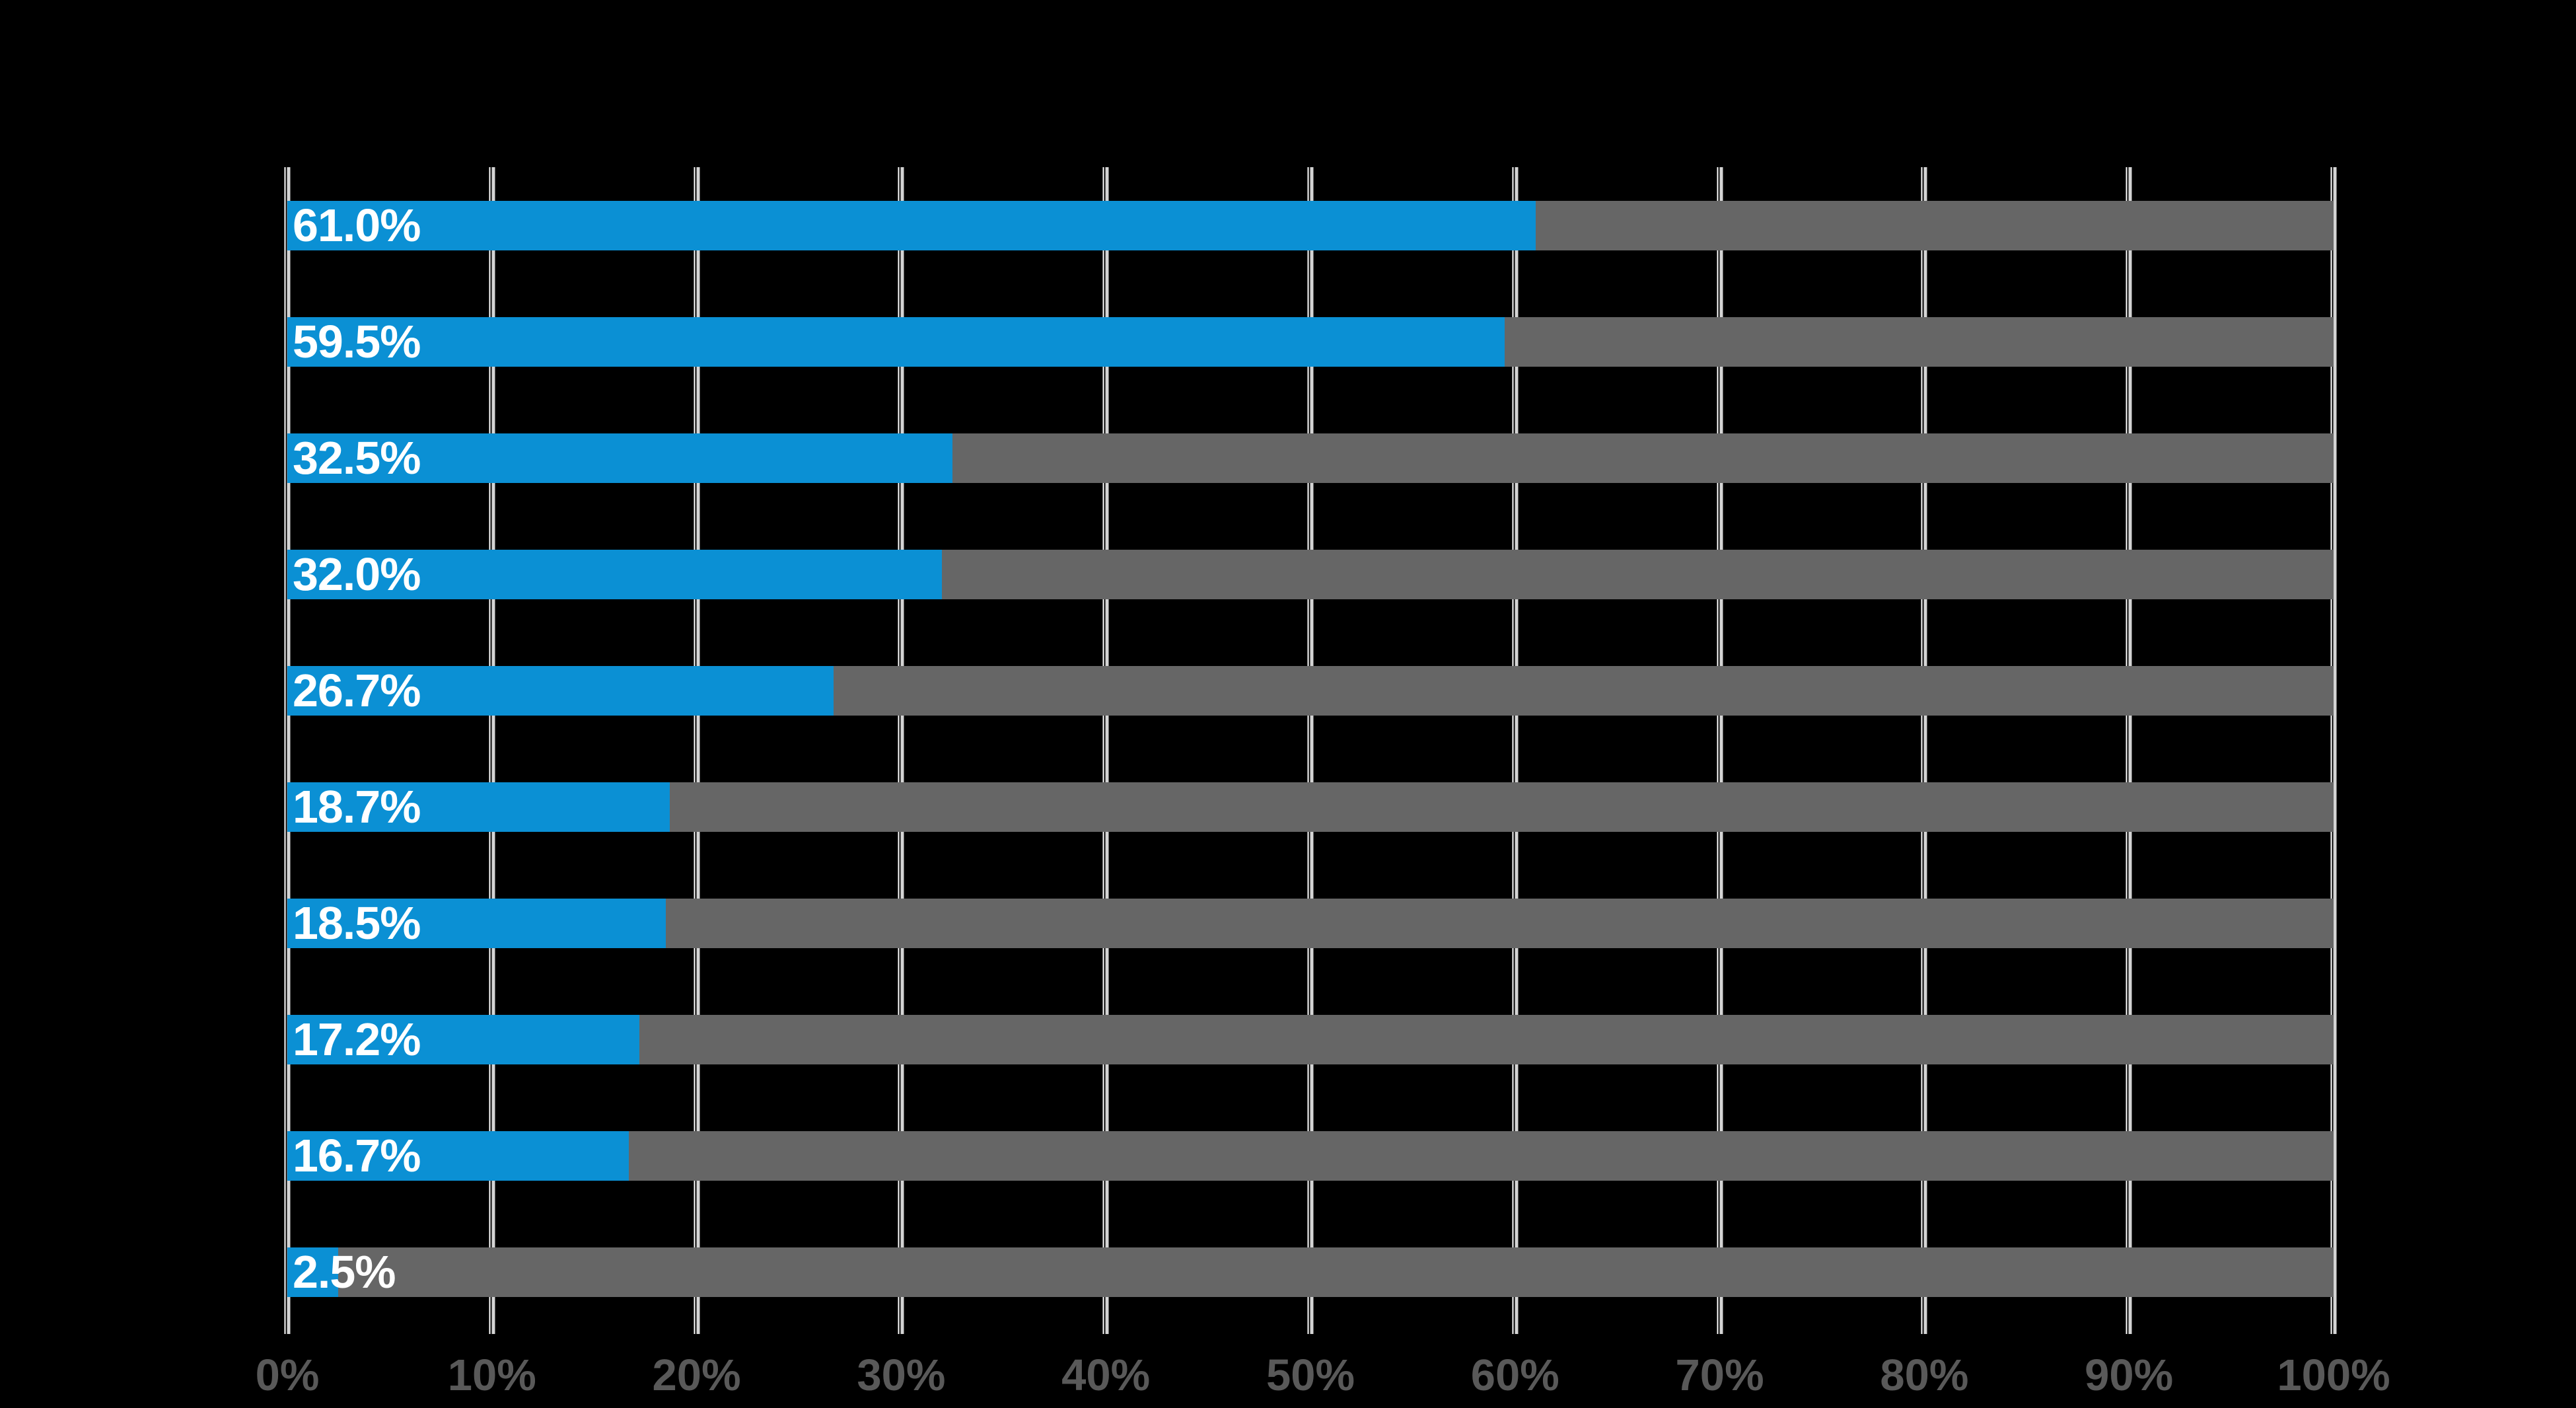  I want to click on bar-row: 59.5%, so click(1310, 341).